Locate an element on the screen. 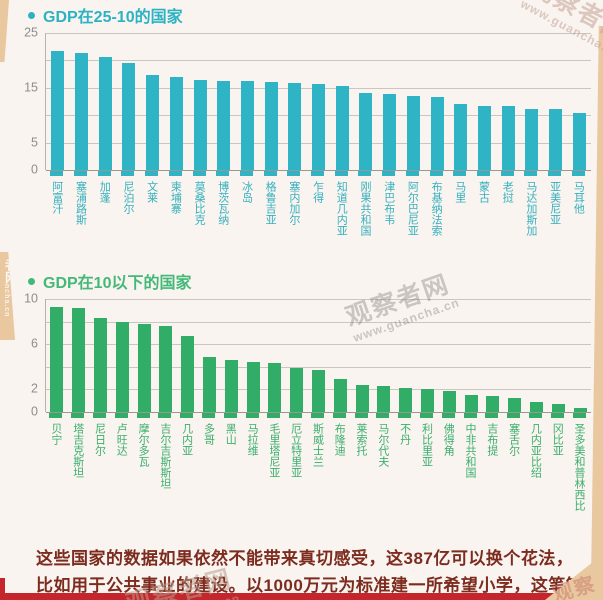 The image size is (603, 600). x-axis-label: 塞内加尔 is located at coordinates (293, 203).